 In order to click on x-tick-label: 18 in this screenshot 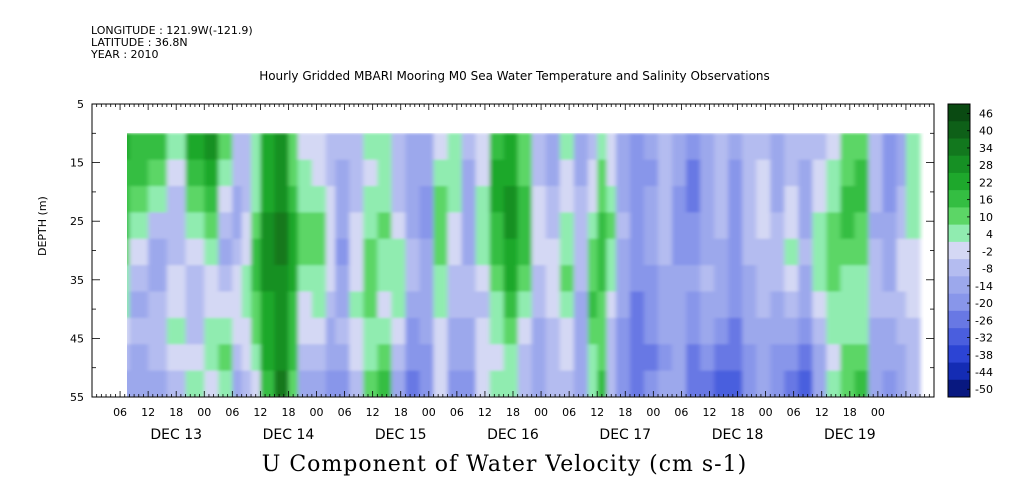, I will do `click(176, 412)`.